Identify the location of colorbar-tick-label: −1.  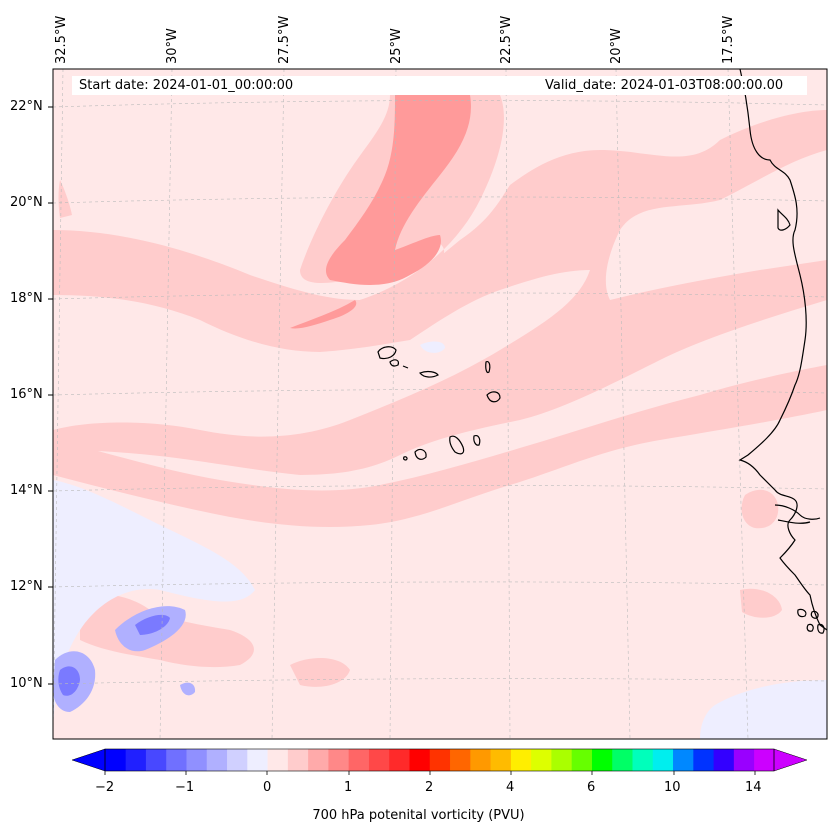
(185, 787).